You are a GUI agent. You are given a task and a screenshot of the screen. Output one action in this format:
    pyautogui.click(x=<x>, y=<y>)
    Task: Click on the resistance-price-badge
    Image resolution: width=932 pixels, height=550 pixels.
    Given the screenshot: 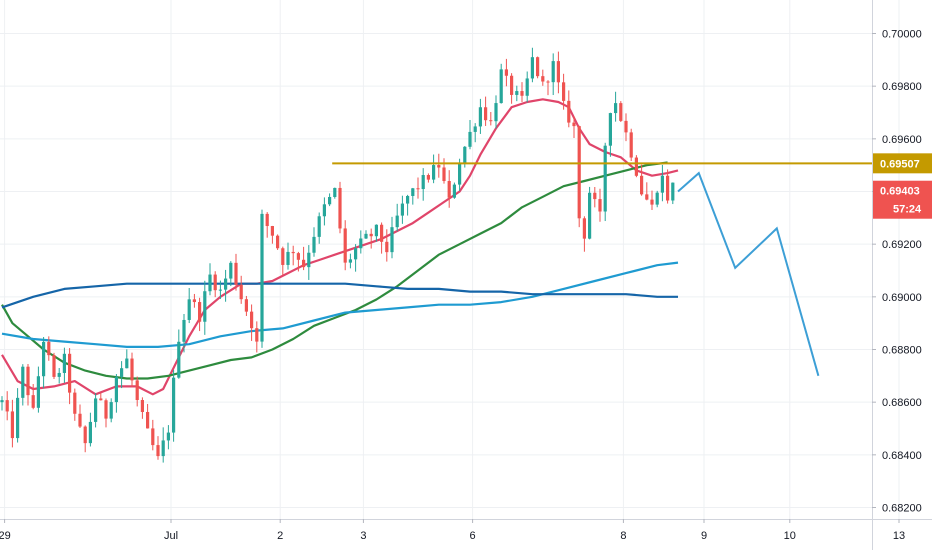 What is the action you would take?
    pyautogui.click(x=902, y=163)
    